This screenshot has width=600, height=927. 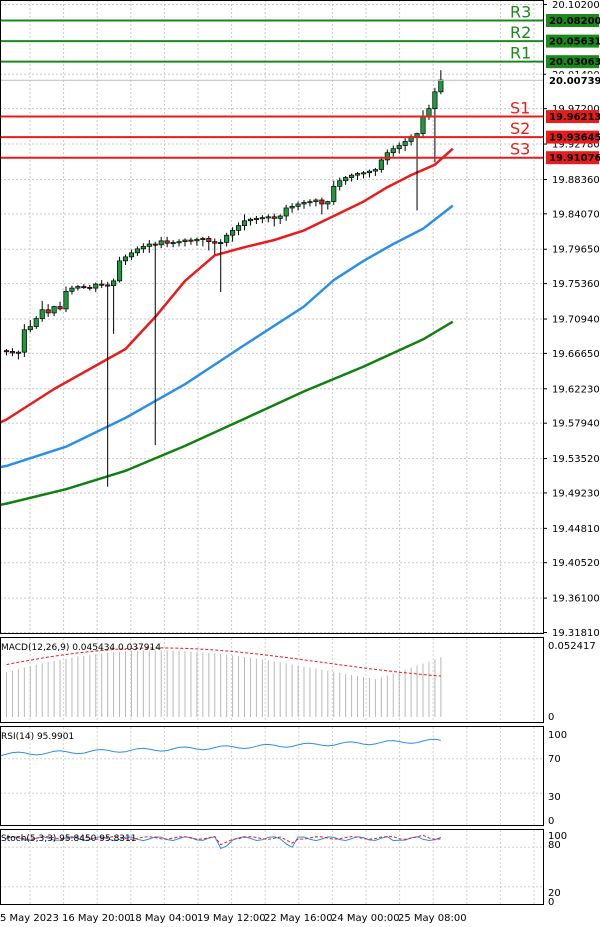 What do you see at coordinates (520, 12) in the screenshot?
I see `level-name-r3: R3` at bounding box center [520, 12].